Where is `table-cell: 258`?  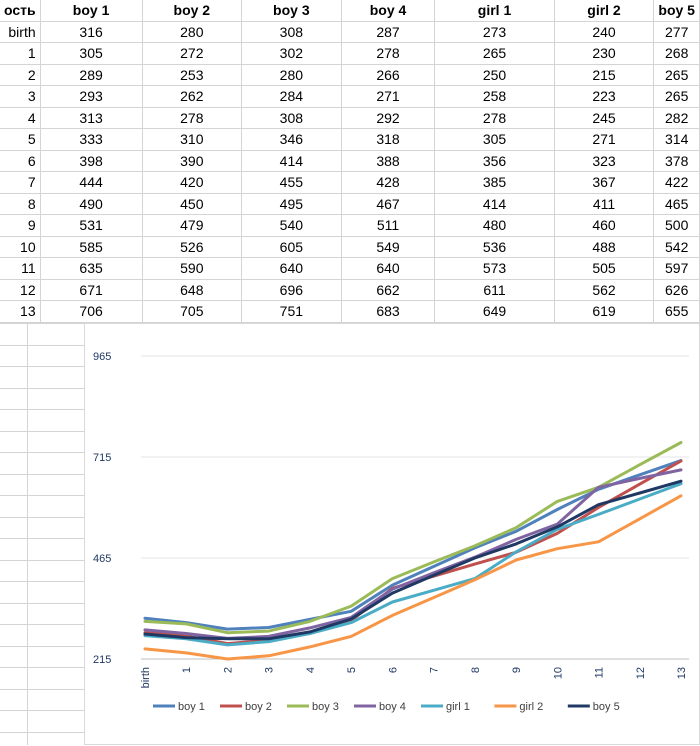 table-cell: 258 is located at coordinates (494, 96).